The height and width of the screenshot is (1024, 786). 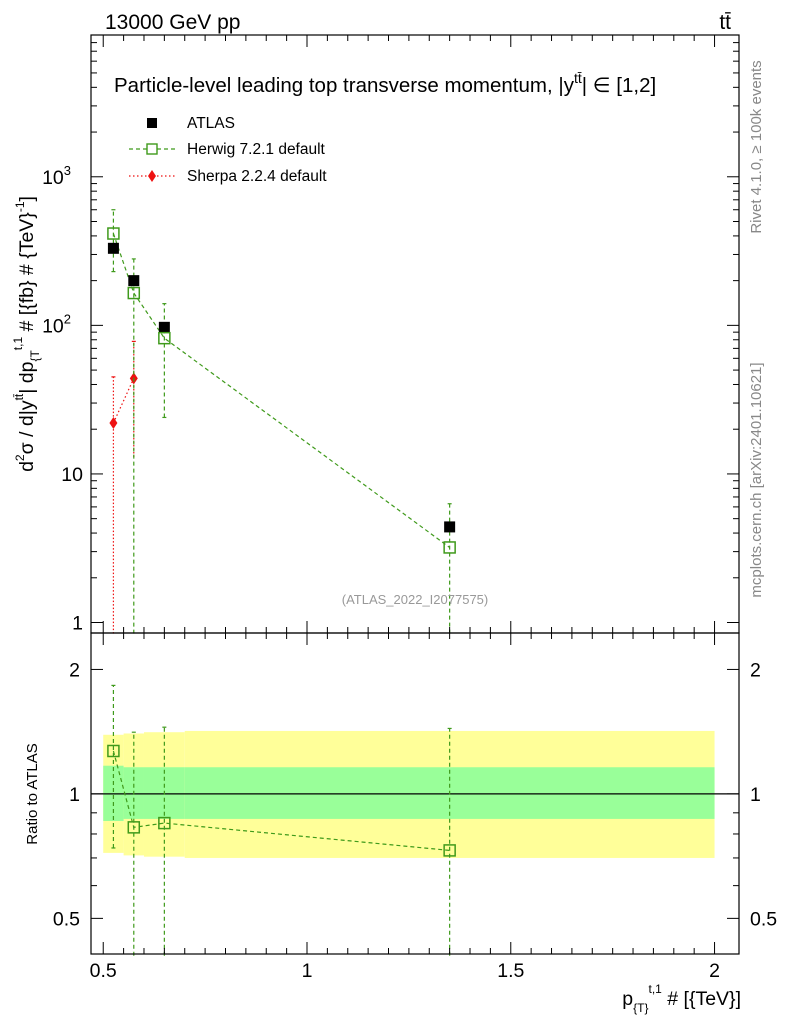 I want to click on x-tick-label: 1, so click(x=307, y=971).